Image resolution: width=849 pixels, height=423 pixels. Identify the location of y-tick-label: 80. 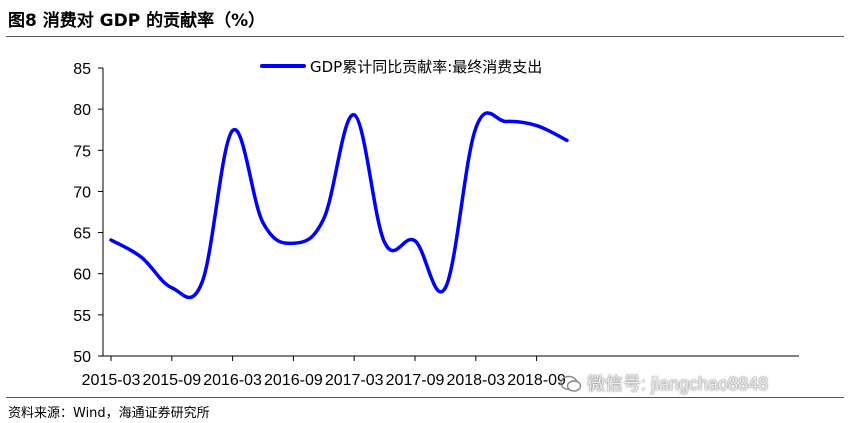
(82, 110).